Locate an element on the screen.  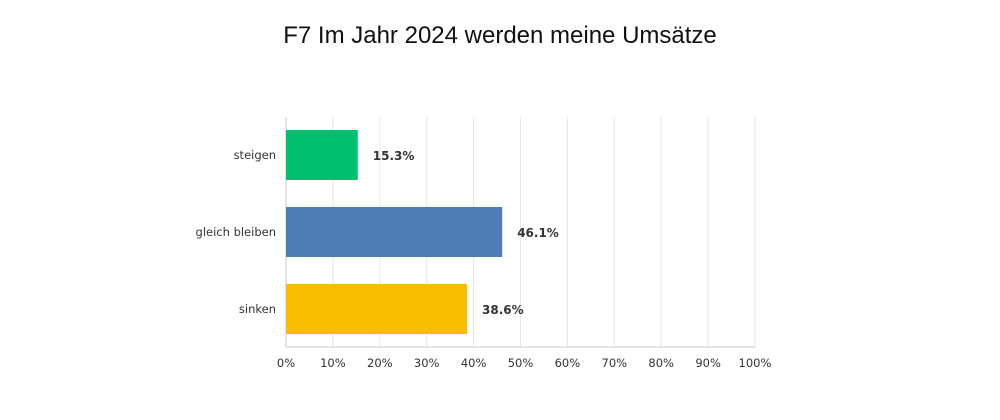
bar-gleich-bleiben is located at coordinates (394, 232).